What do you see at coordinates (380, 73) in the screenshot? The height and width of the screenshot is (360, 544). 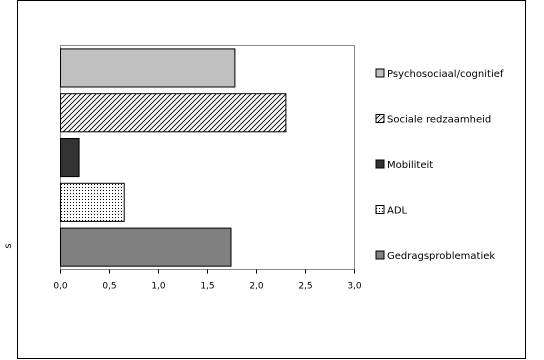 I see `legend-swatch-psychosociaal-cognitief` at bounding box center [380, 73].